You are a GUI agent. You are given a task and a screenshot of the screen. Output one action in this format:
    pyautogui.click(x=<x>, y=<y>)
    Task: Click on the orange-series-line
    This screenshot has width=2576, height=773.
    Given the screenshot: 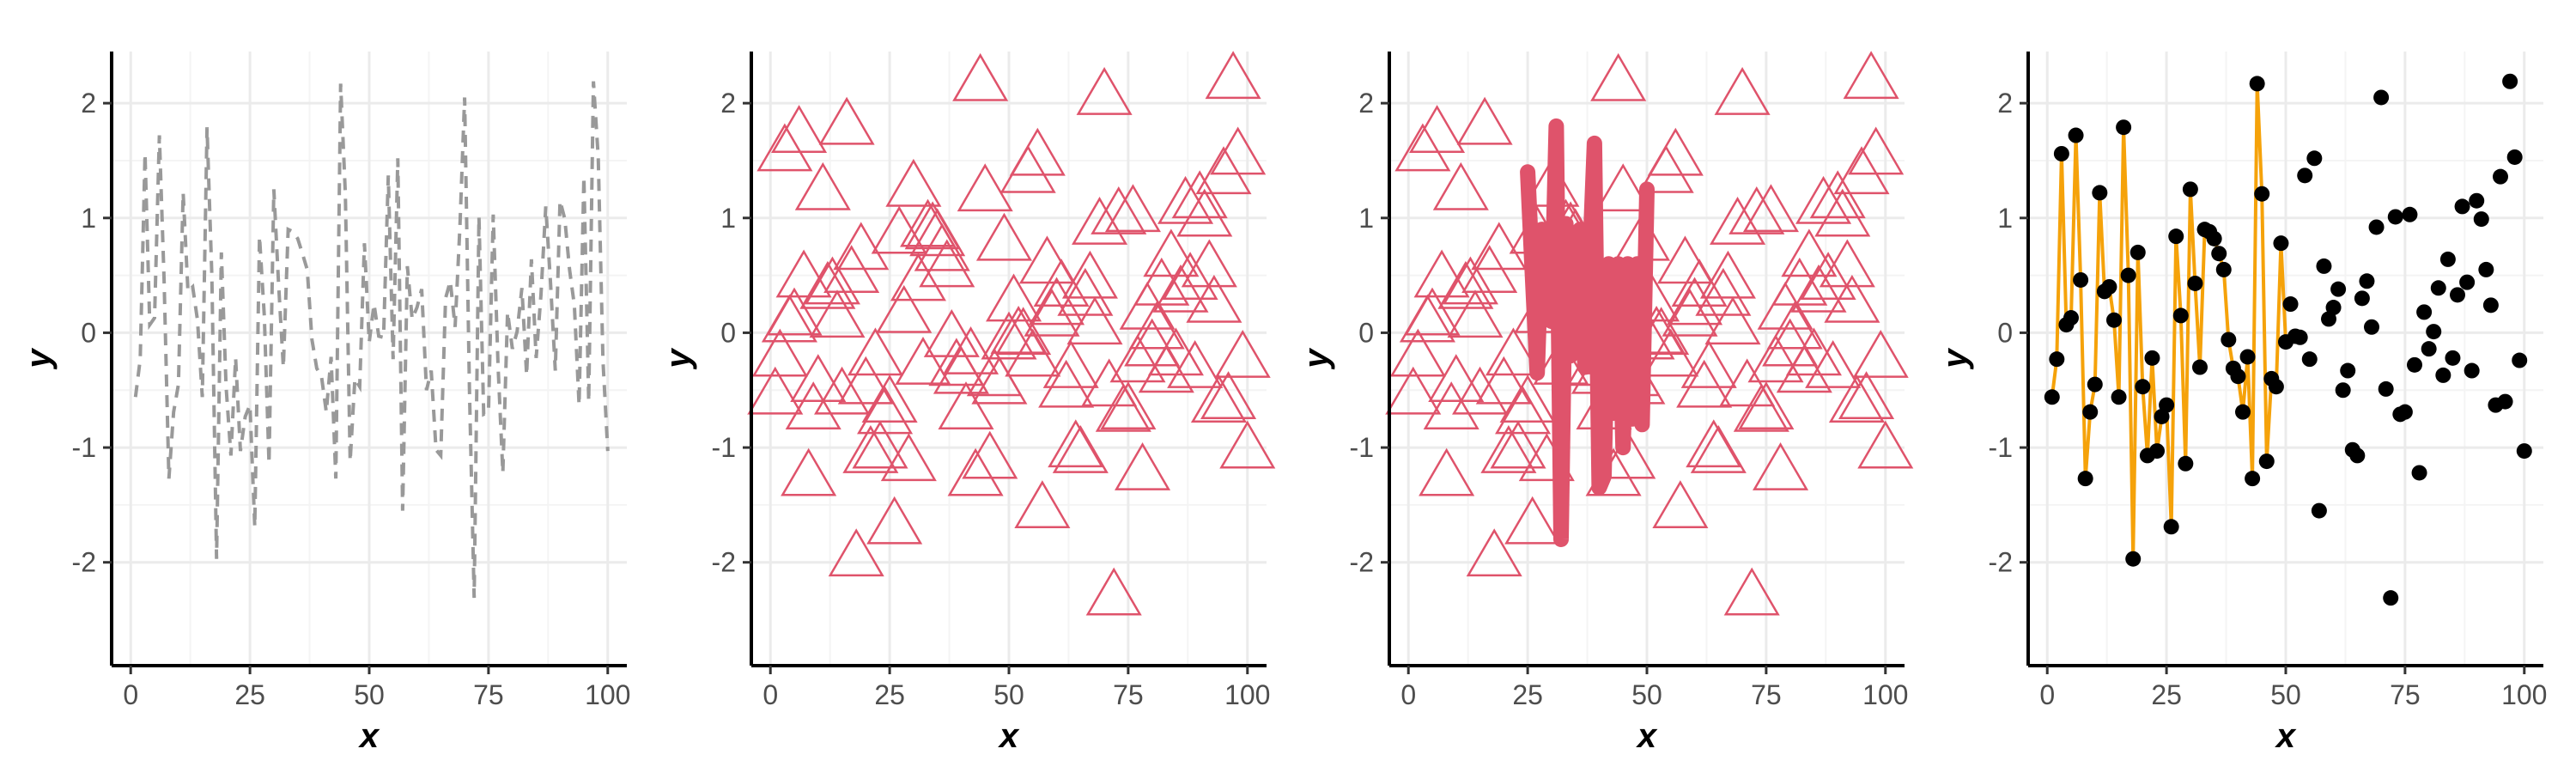 What is the action you would take?
    pyautogui.click(x=2168, y=321)
    